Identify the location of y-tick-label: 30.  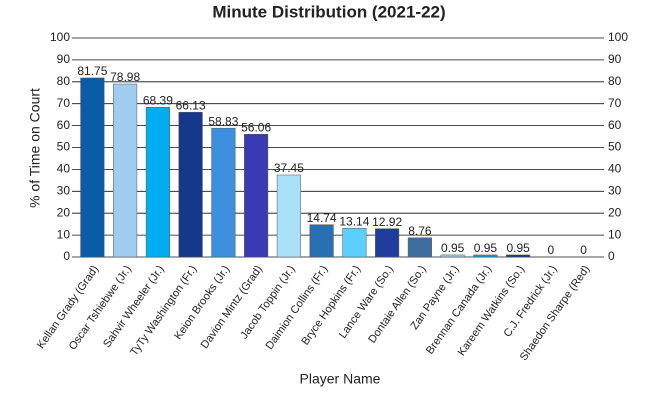
(64, 190).